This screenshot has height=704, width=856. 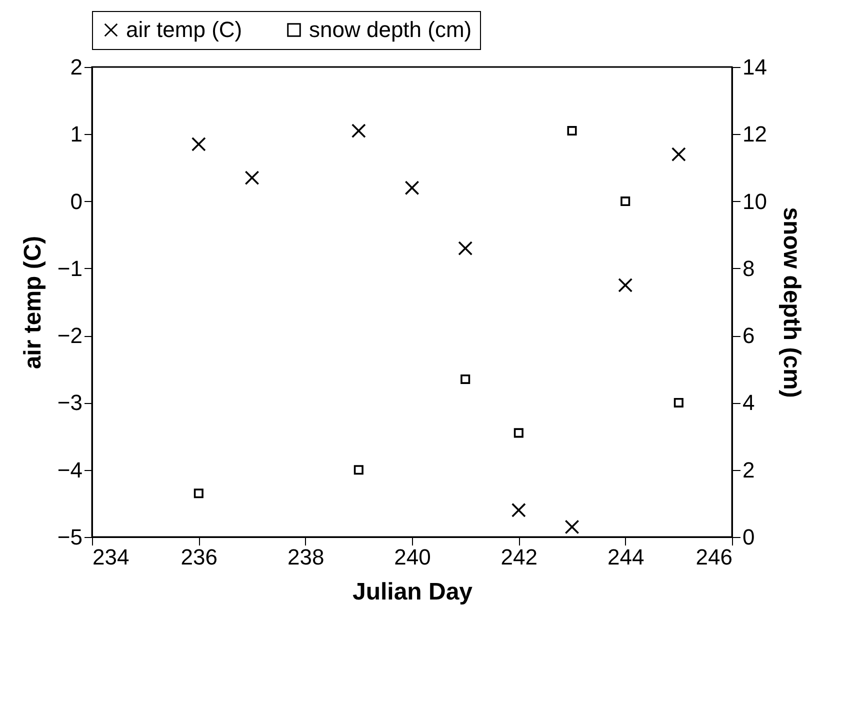 I want to click on y-tick-label: −1, so click(x=69, y=268).